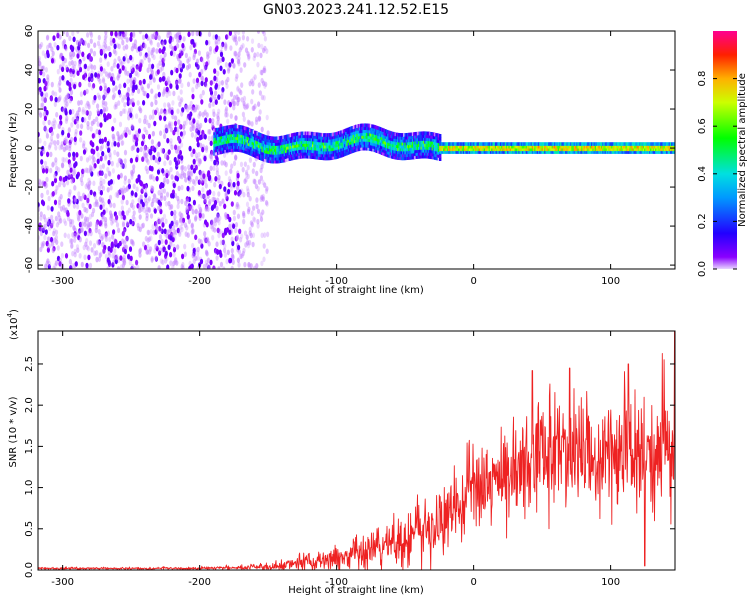 This screenshot has height=600, width=750. What do you see at coordinates (199, 281) in the screenshot?
I see `spectrogram-x-tick-label: -200` at bounding box center [199, 281].